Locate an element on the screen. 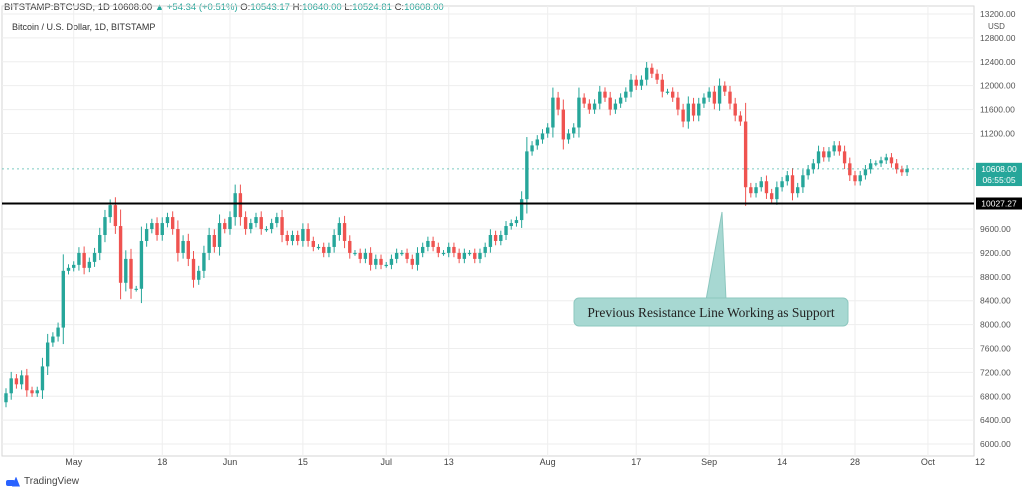 This screenshot has height=492, width=1024. axis-price-tag-label: 06:55:05 is located at coordinates (998, 180).